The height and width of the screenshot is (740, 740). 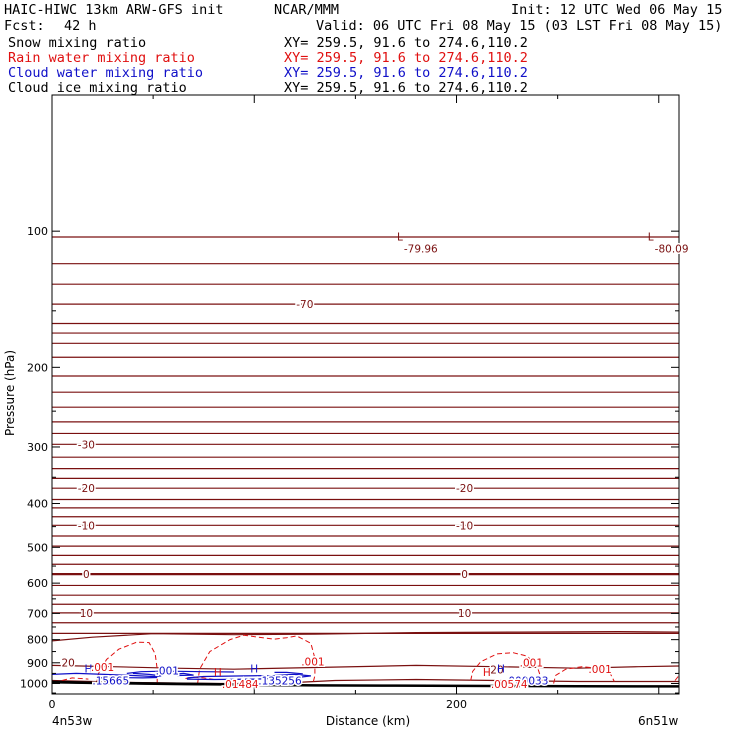 What do you see at coordinates (658, 721) in the screenshot?
I see `end-point-label: 6n51w` at bounding box center [658, 721].